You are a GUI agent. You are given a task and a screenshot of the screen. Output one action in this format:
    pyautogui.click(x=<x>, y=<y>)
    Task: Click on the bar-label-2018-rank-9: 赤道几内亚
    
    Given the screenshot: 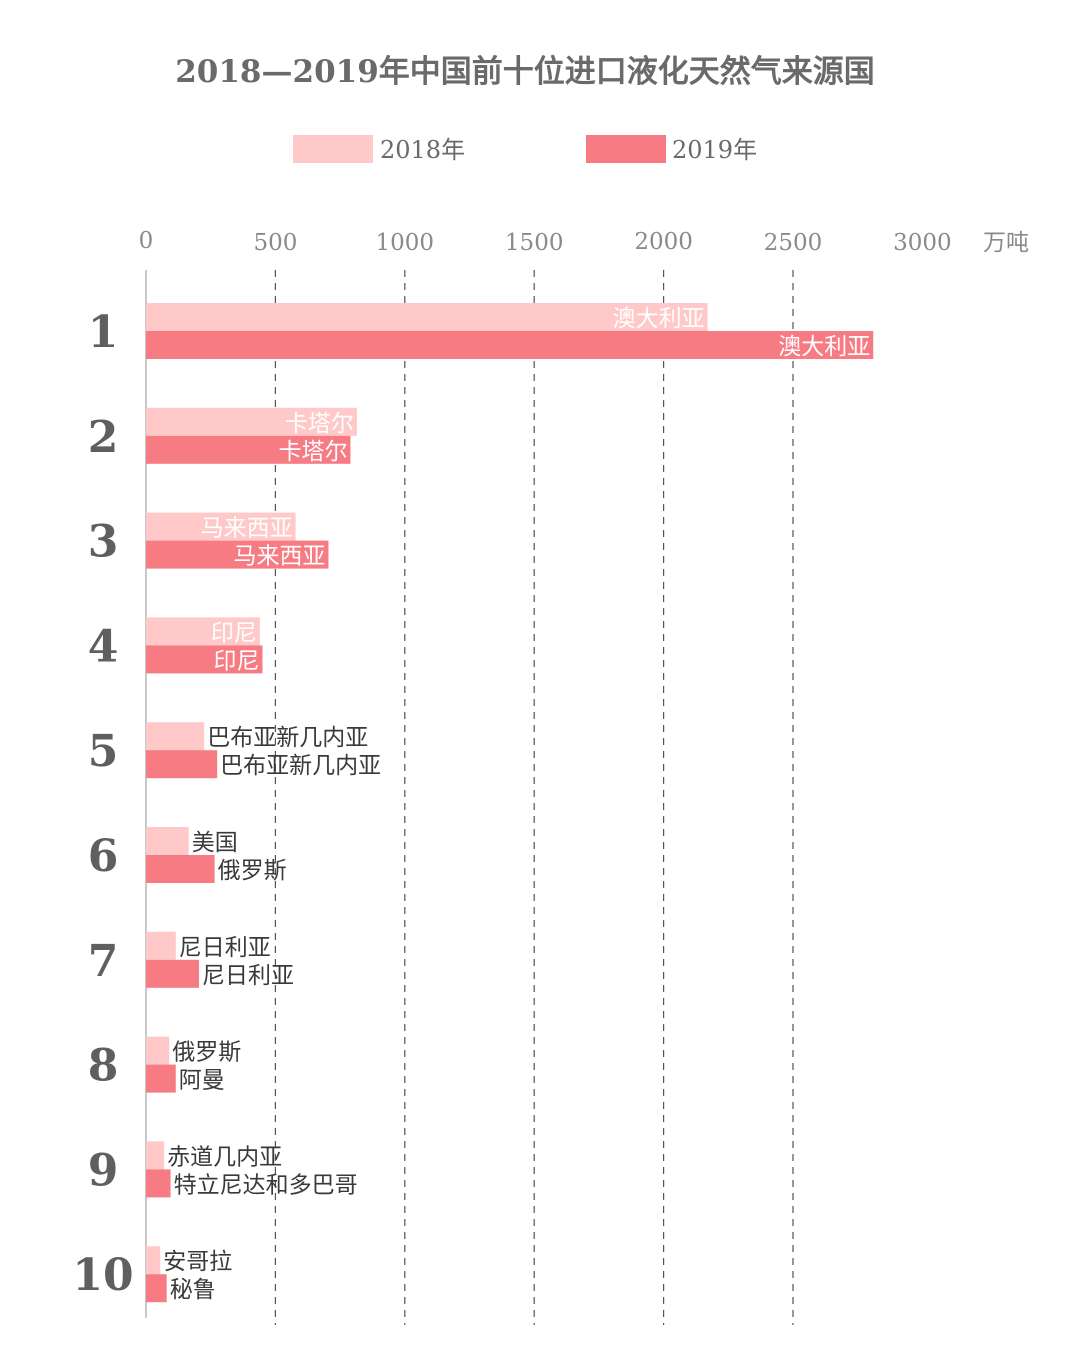 What is the action you would take?
    pyautogui.click(x=224, y=1157)
    